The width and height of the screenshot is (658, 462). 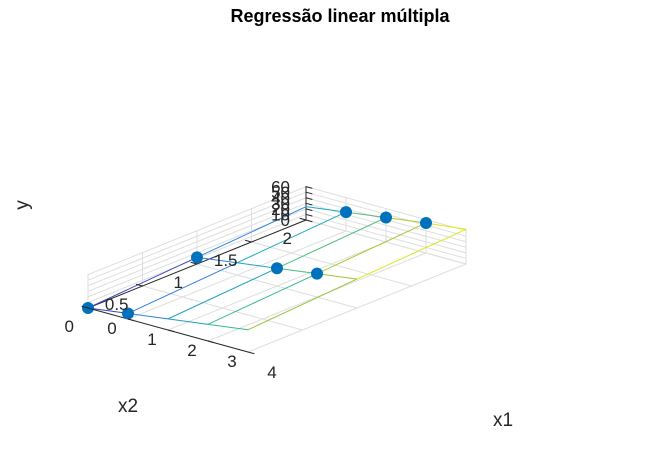 I want to click on y-tick-label: 60, so click(x=280, y=187).